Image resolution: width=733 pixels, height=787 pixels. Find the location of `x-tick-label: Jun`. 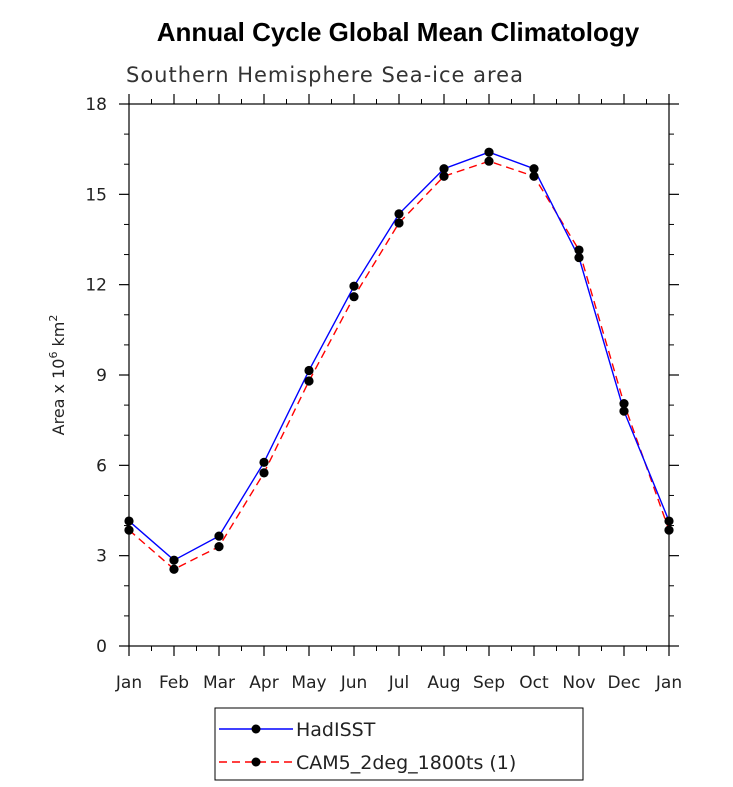

x-tick-label: Jun is located at coordinates (354, 683).